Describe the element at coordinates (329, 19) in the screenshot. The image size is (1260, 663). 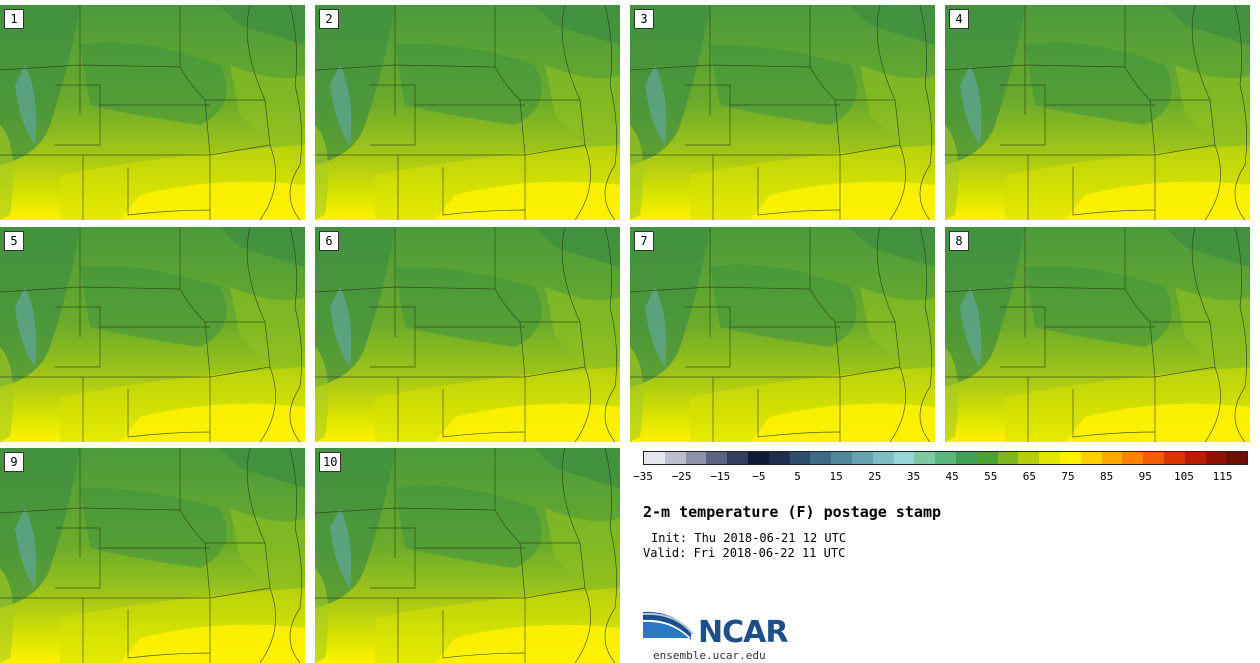
I see `member-number-label: 2` at that location.